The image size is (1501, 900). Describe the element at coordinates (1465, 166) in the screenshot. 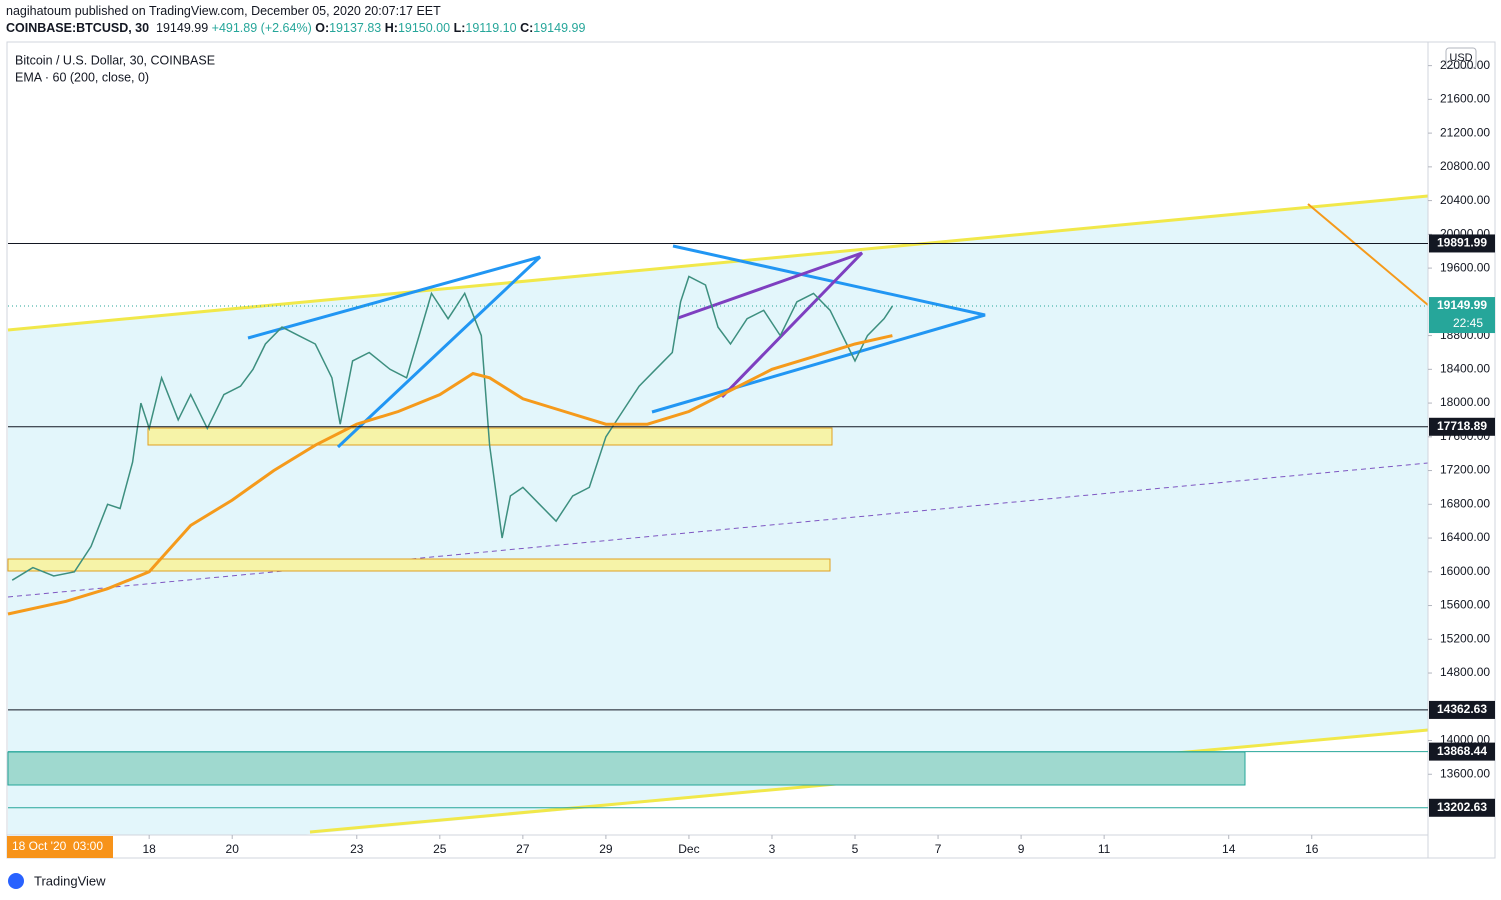

I see `y-tick-label: 20800.00` at that location.